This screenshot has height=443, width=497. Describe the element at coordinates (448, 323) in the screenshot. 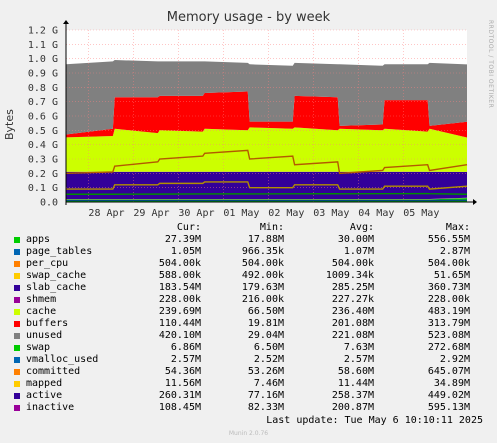

I see `legend-value-max: 313.79M` at that location.